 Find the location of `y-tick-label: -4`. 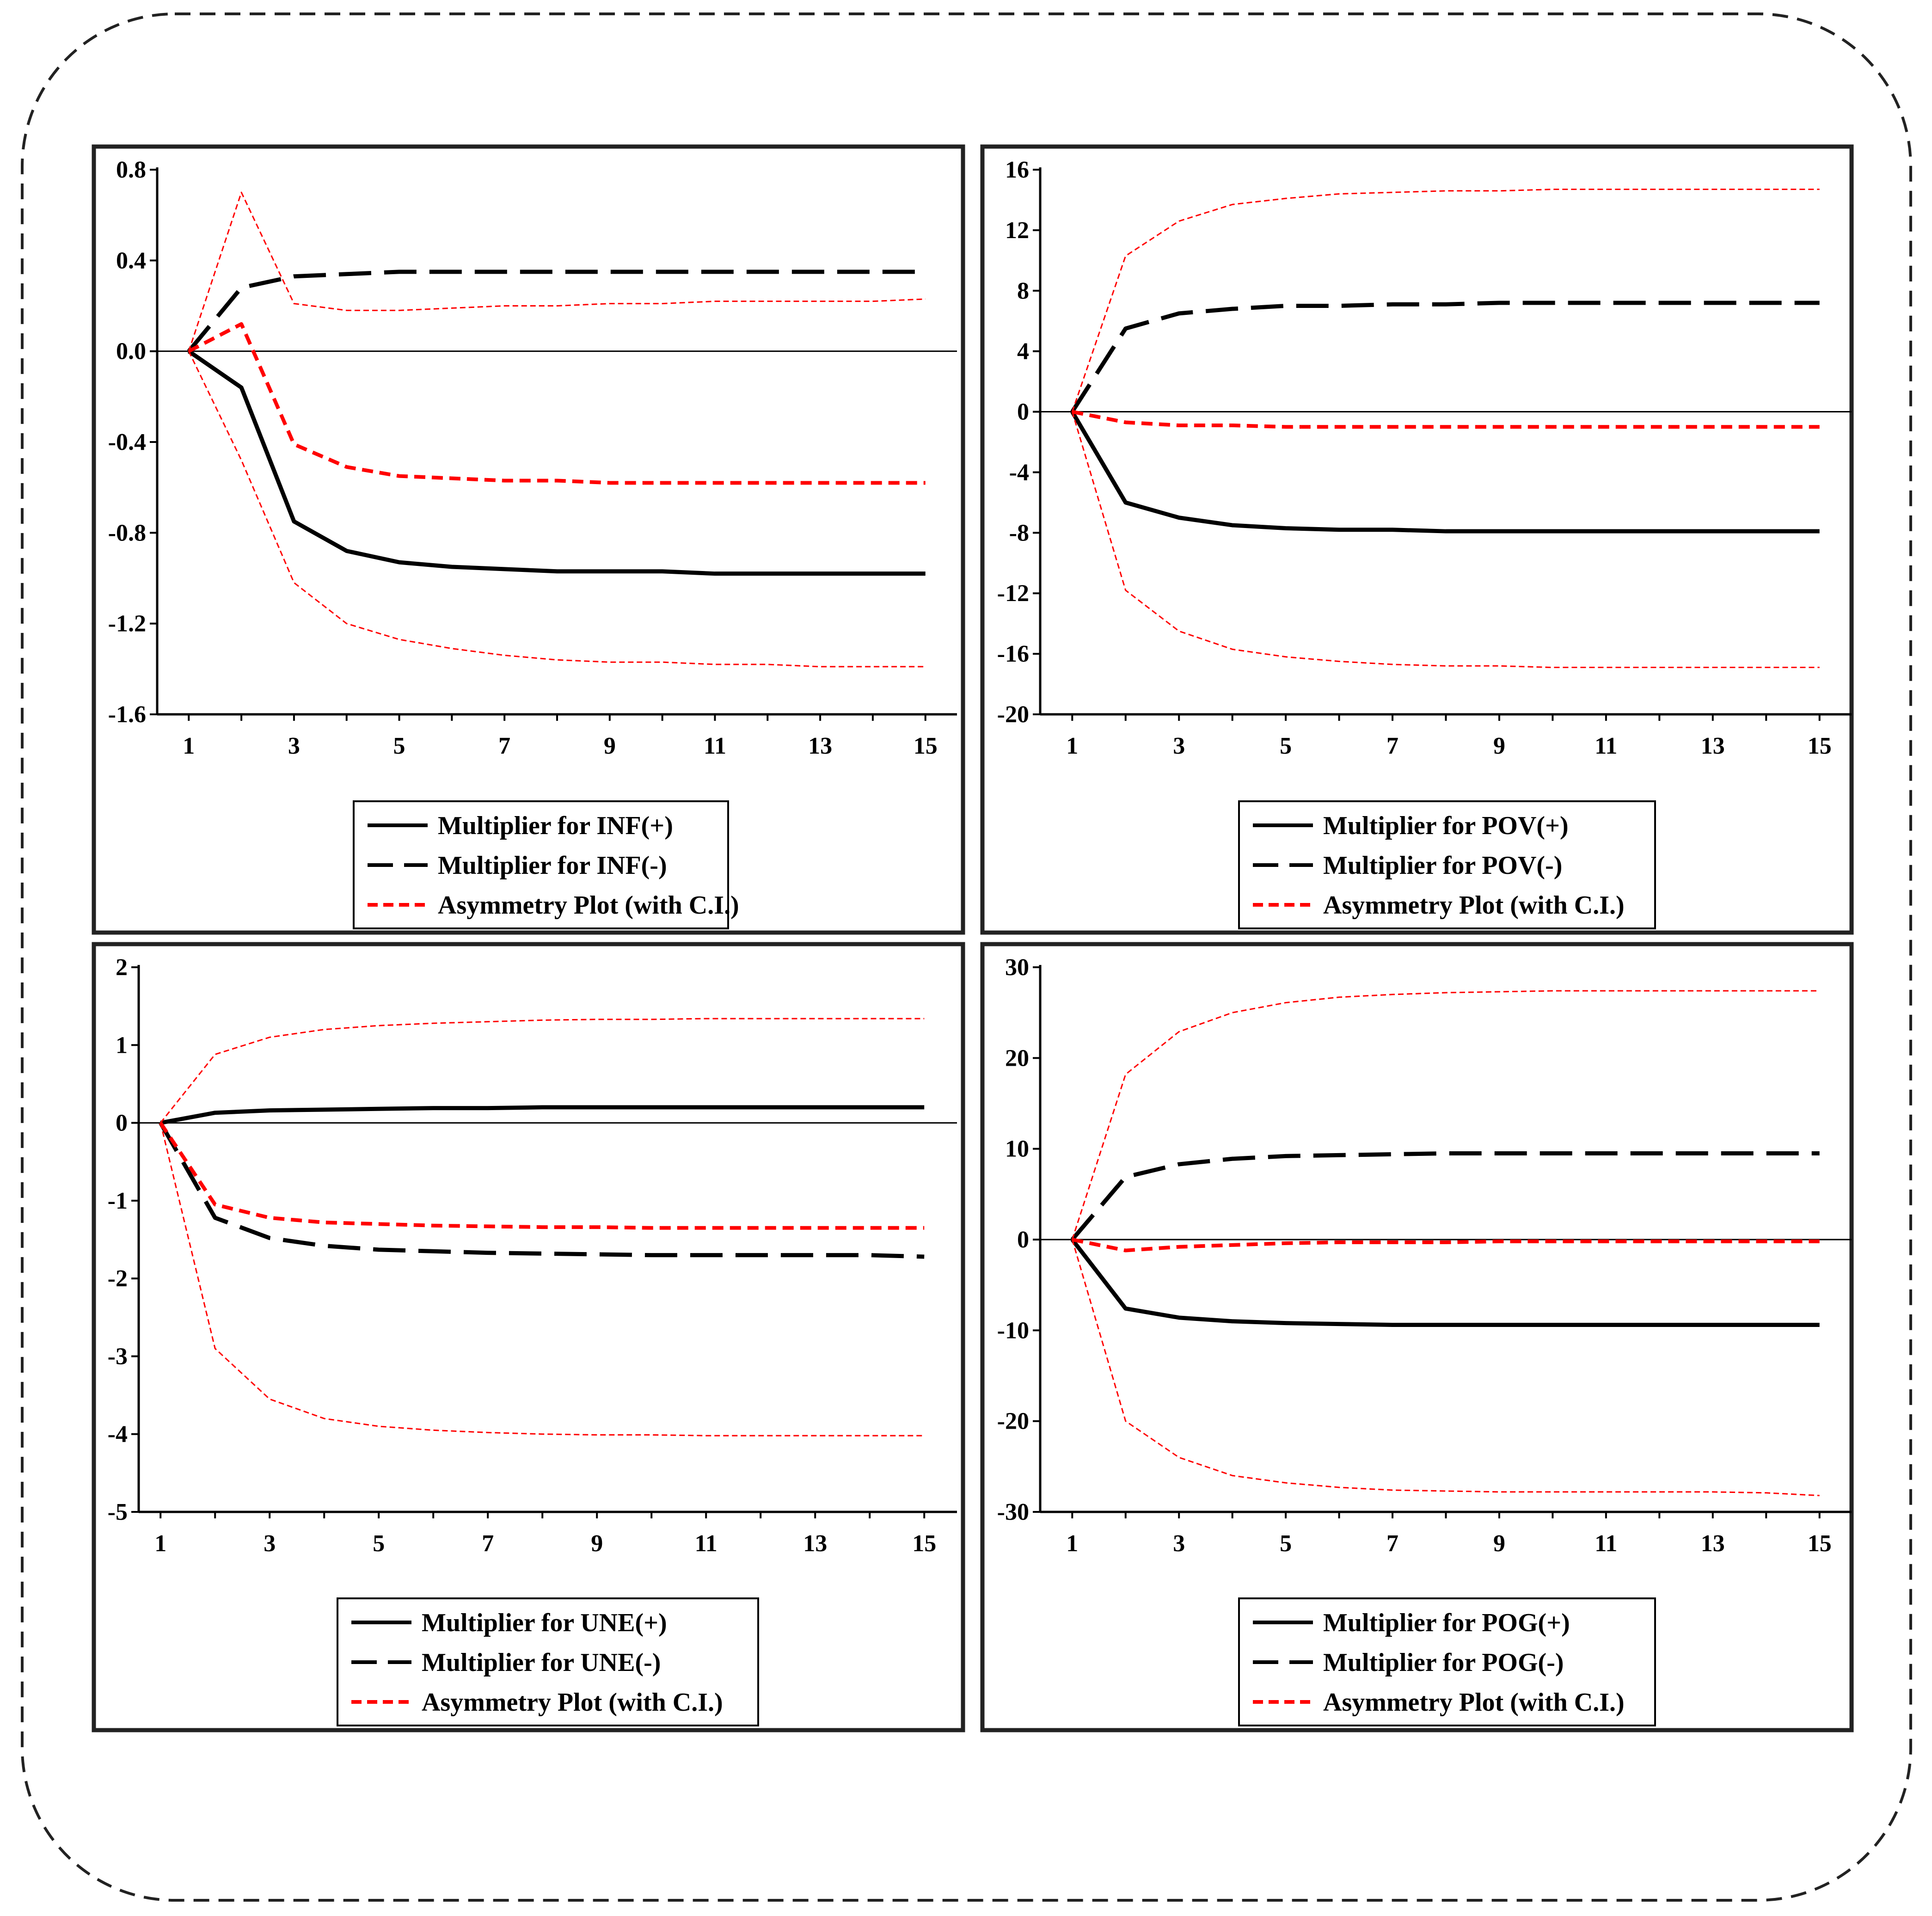

y-tick-label: -4 is located at coordinates (118, 1434).